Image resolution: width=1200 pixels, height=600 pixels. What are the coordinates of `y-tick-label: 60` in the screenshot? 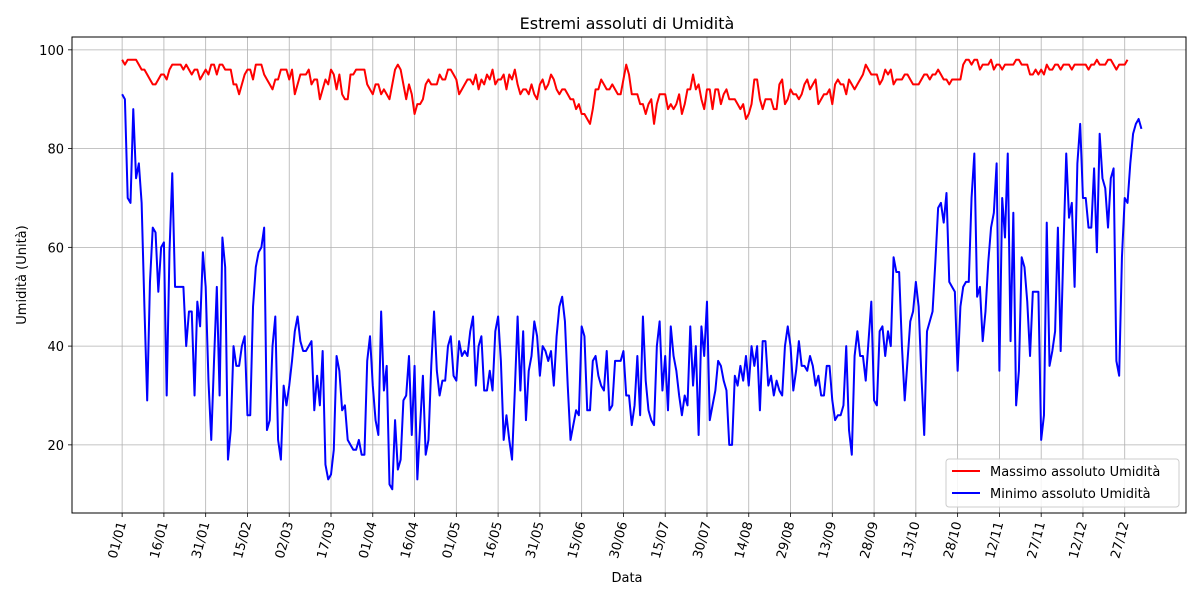 It's located at (55, 248).